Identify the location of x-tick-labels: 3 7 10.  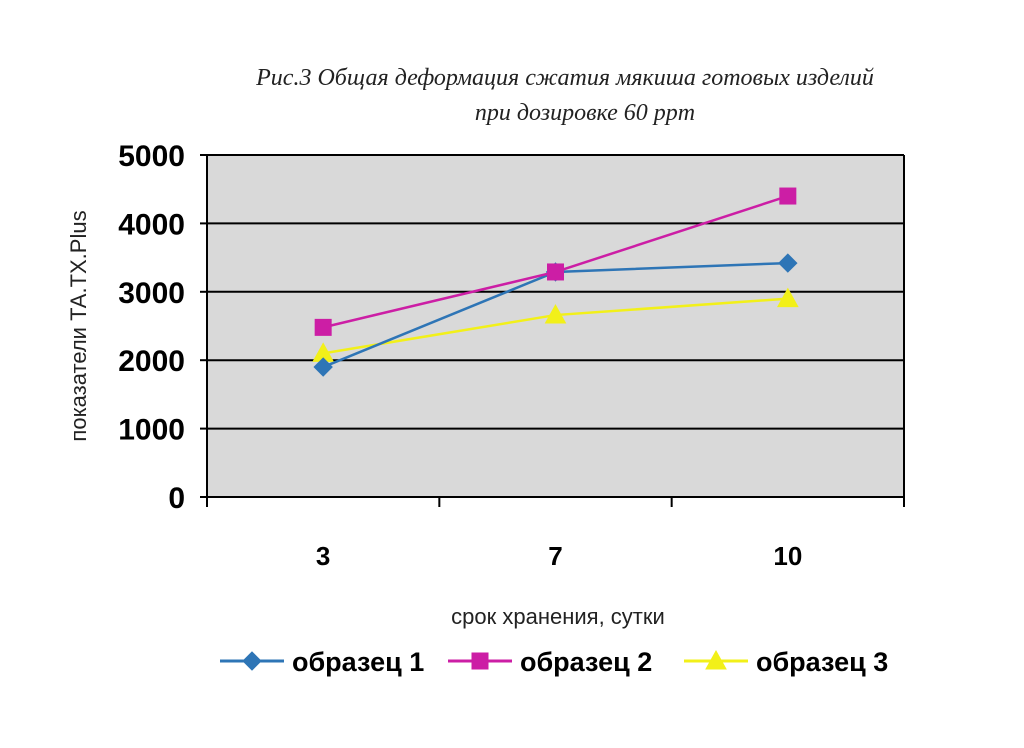
(555, 534).